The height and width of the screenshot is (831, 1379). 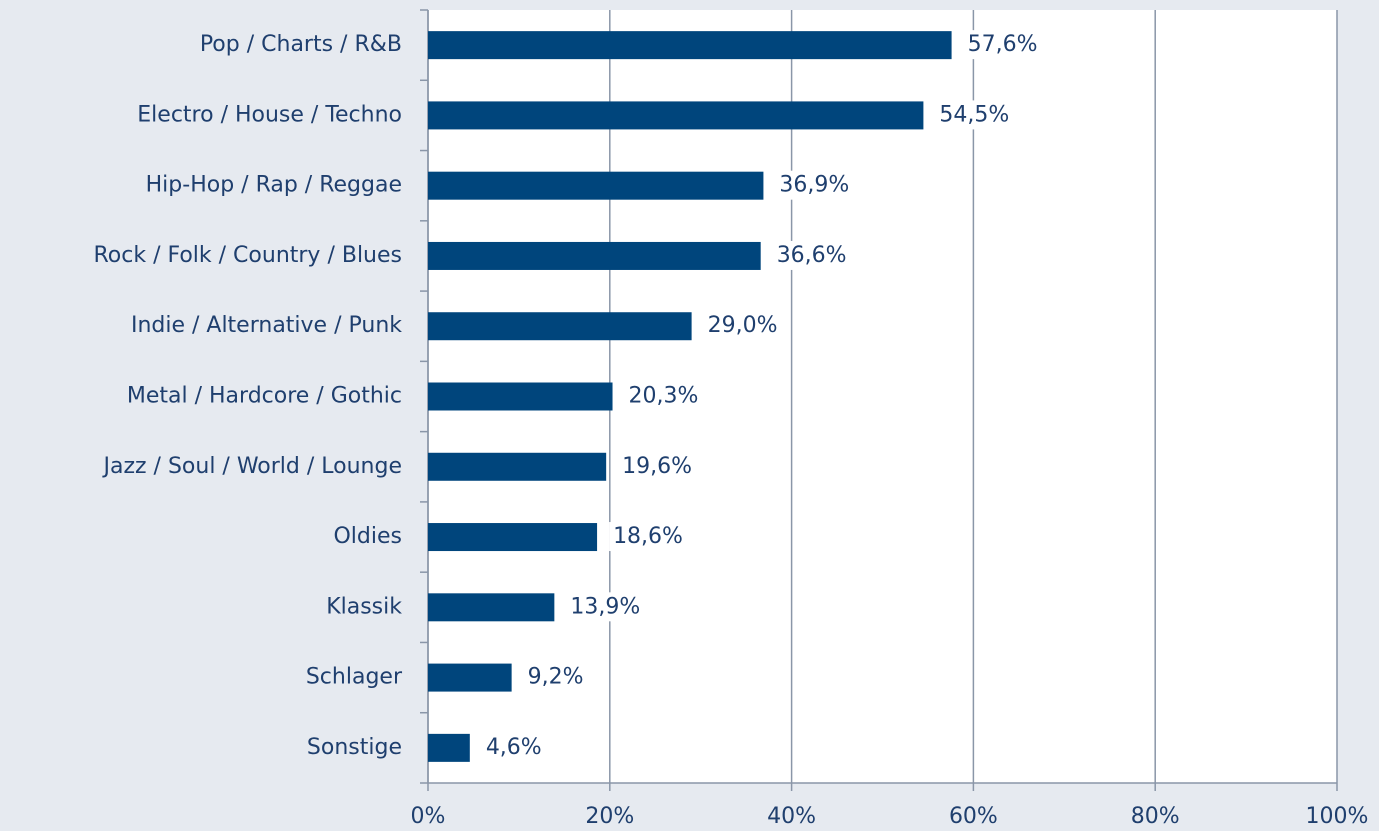 I want to click on y-tick-label: Klassik, so click(x=364, y=606).